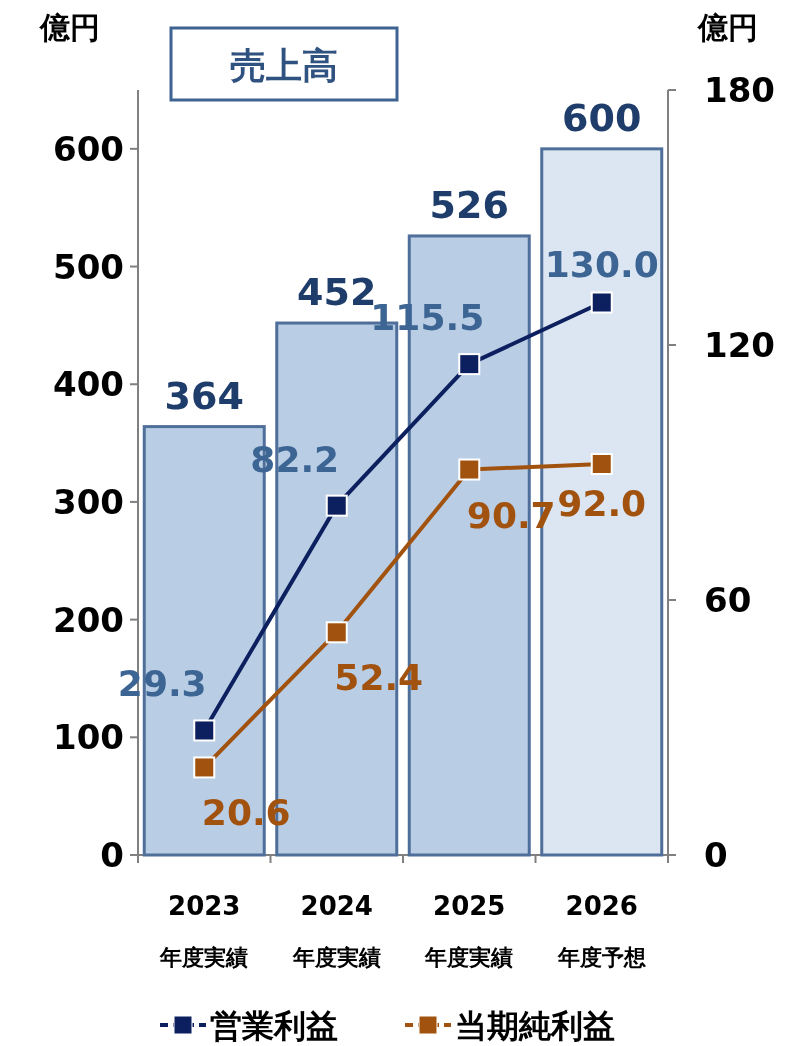 The width and height of the screenshot is (786, 1046). I want to click on y-tick-label: 300, so click(88, 501).